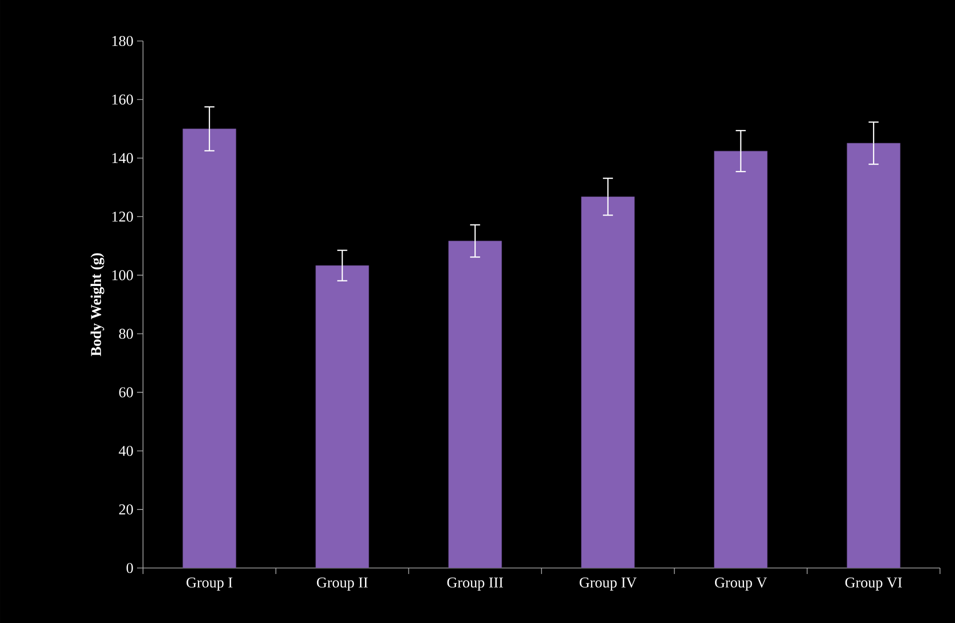 The height and width of the screenshot is (623, 955). I want to click on y-tick-label: 180, so click(122, 41).